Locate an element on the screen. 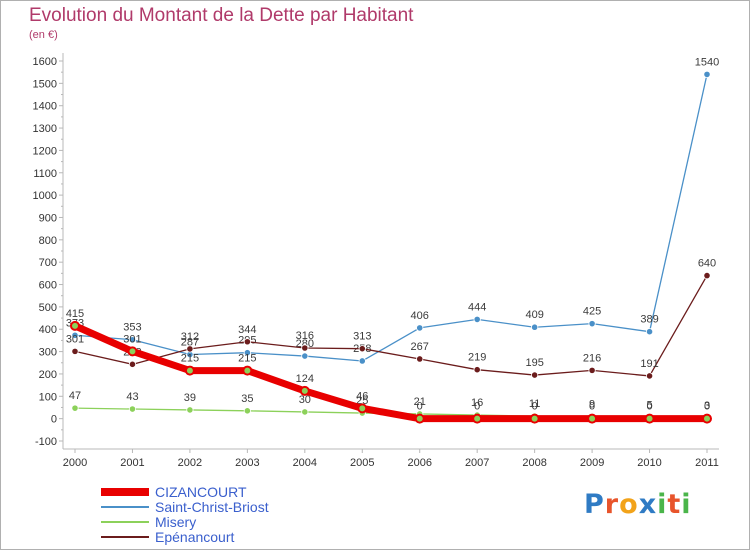 Image resolution: width=750 pixels, height=550 pixels. logo-letter: o is located at coordinates (629, 504).